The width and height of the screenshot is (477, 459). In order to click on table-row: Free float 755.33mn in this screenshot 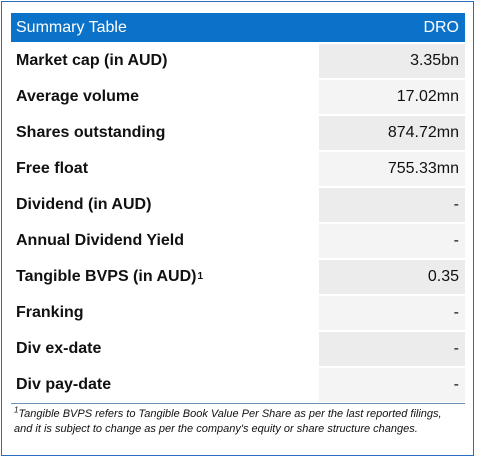, I will do `click(238, 169)`.